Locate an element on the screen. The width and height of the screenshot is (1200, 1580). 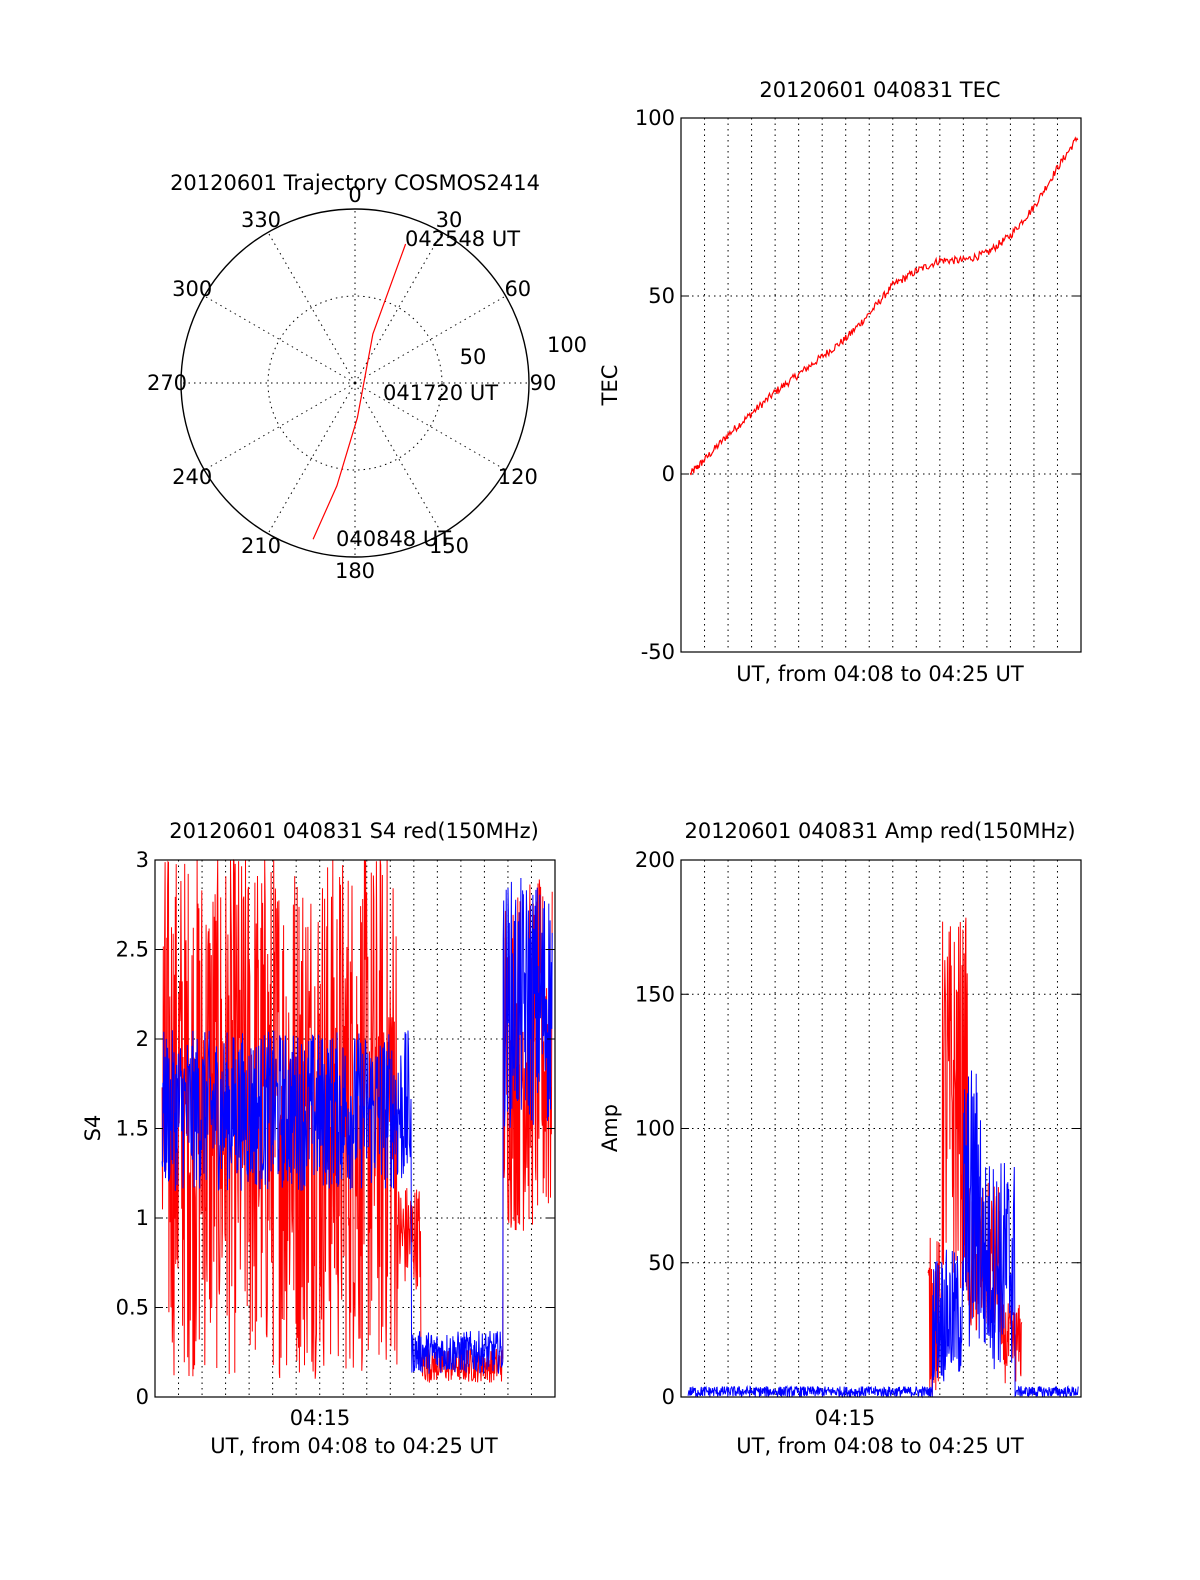
ytick-label: 1 is located at coordinates (142, 1218).